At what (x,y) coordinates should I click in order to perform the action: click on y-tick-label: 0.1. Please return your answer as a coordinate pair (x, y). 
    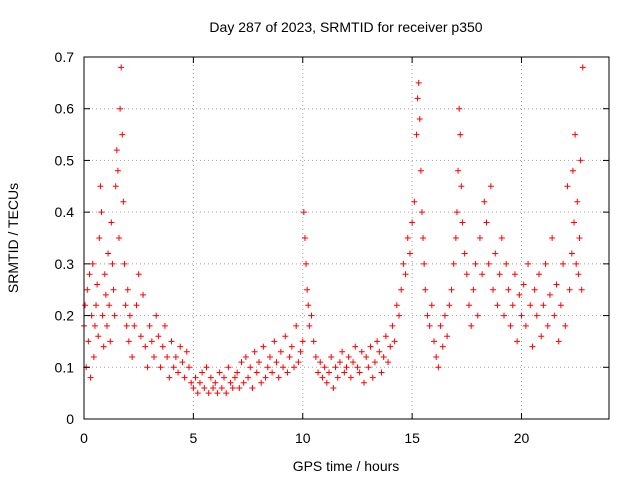
    Looking at the image, I should click on (65, 367).